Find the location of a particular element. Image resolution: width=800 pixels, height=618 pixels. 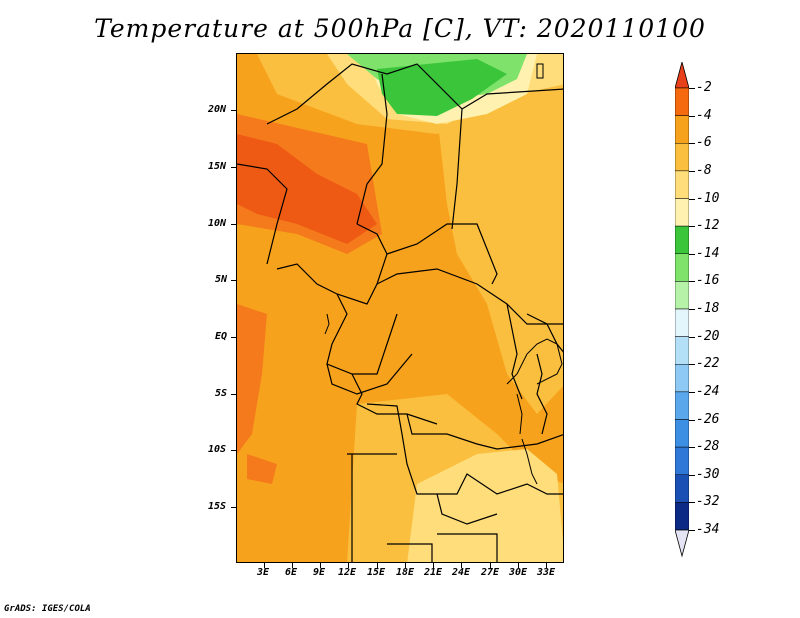

y-axis-label-15n: 15N is located at coordinates (217, 166).